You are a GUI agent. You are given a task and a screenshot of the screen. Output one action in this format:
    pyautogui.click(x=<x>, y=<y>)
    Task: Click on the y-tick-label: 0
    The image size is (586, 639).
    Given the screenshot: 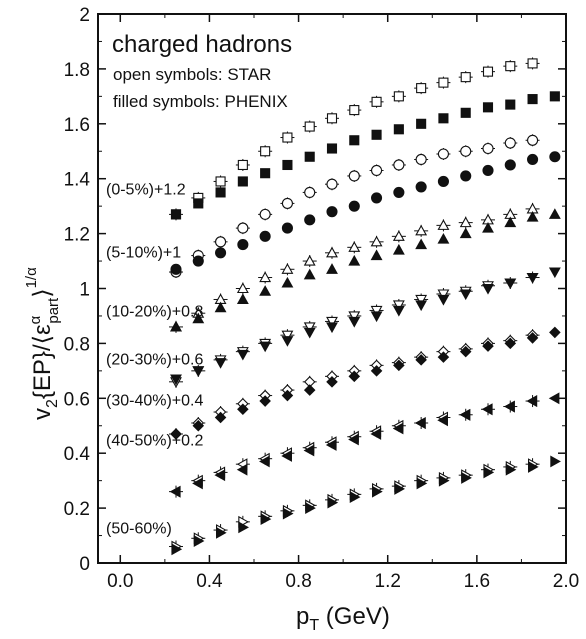 What is the action you would take?
    pyautogui.click(x=84, y=564)
    